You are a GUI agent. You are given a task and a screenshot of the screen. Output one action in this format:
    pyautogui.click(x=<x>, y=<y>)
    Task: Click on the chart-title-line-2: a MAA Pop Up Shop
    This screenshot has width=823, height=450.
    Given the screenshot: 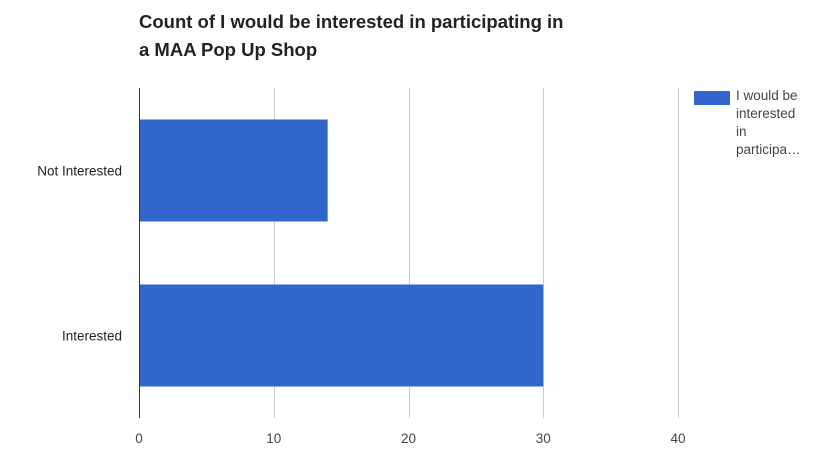 What is the action you would take?
    pyautogui.click(x=228, y=49)
    